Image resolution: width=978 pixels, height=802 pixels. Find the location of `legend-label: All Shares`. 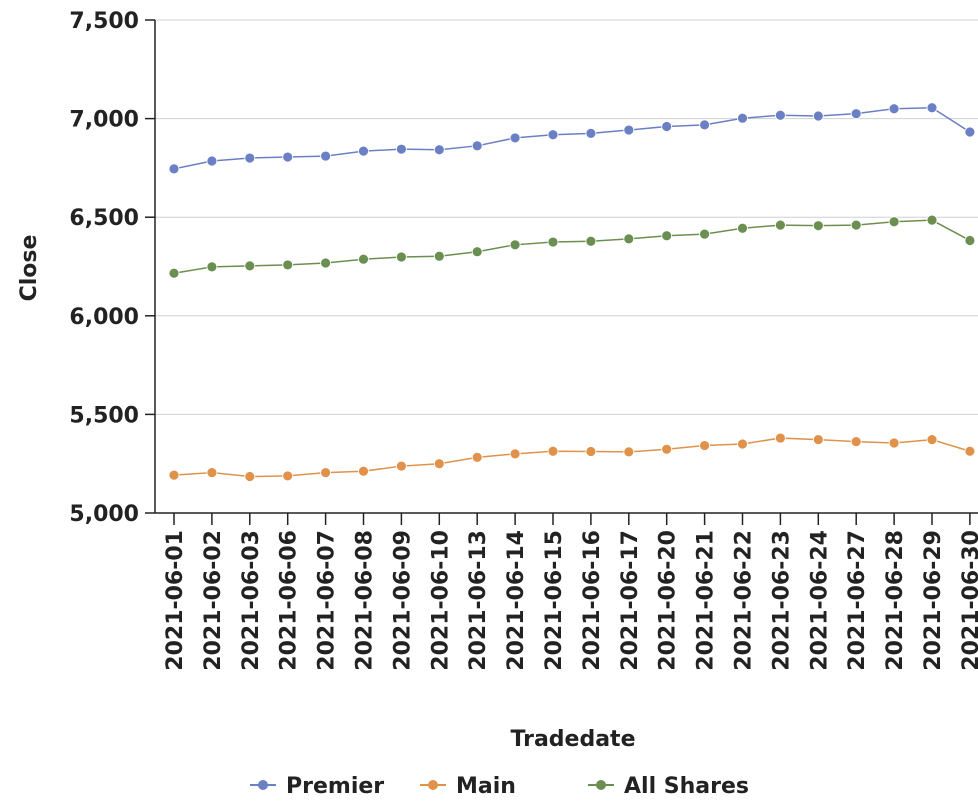

legend-label: All Shares is located at coordinates (686, 786).